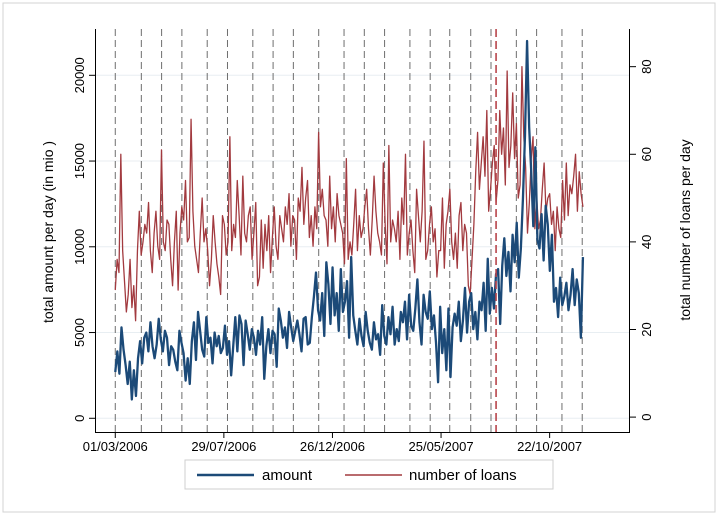 This screenshot has width=718, height=516. I want to click on y-tick-label-left: 10000, so click(79, 247).